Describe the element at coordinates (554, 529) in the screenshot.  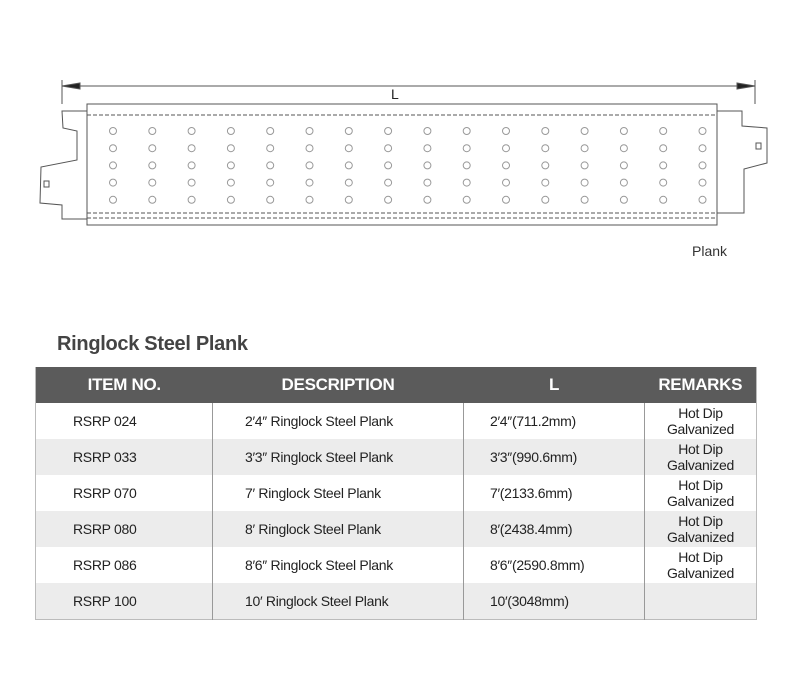
I see `cell-length: 8′(2438.4mm)` at that location.